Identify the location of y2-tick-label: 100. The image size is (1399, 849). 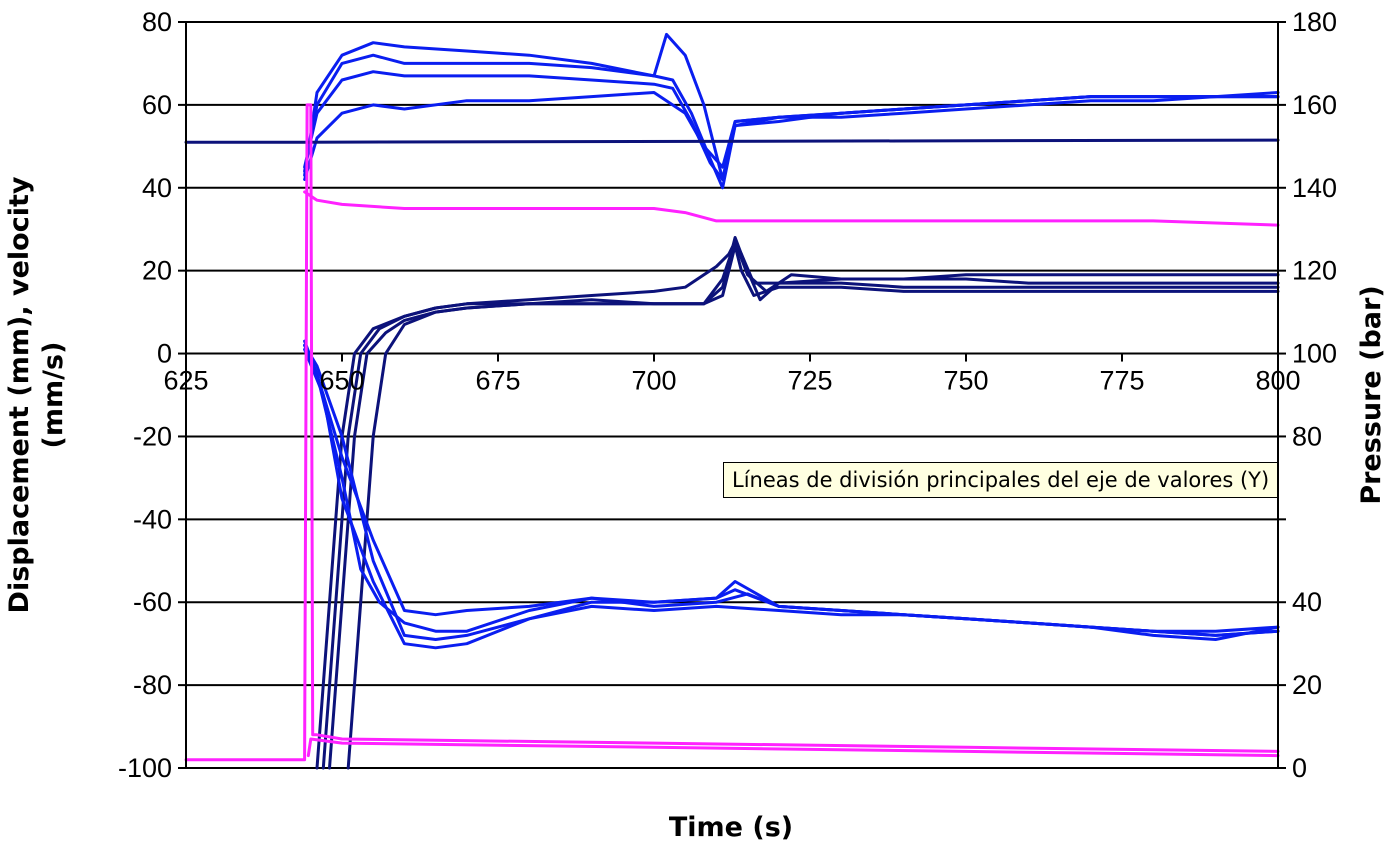
(1314, 354).